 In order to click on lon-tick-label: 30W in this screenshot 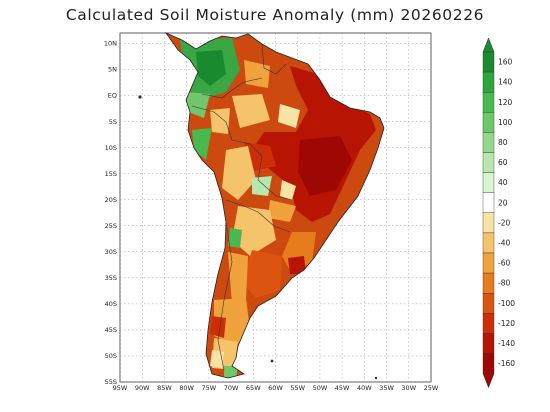, I will do `click(408, 388)`.